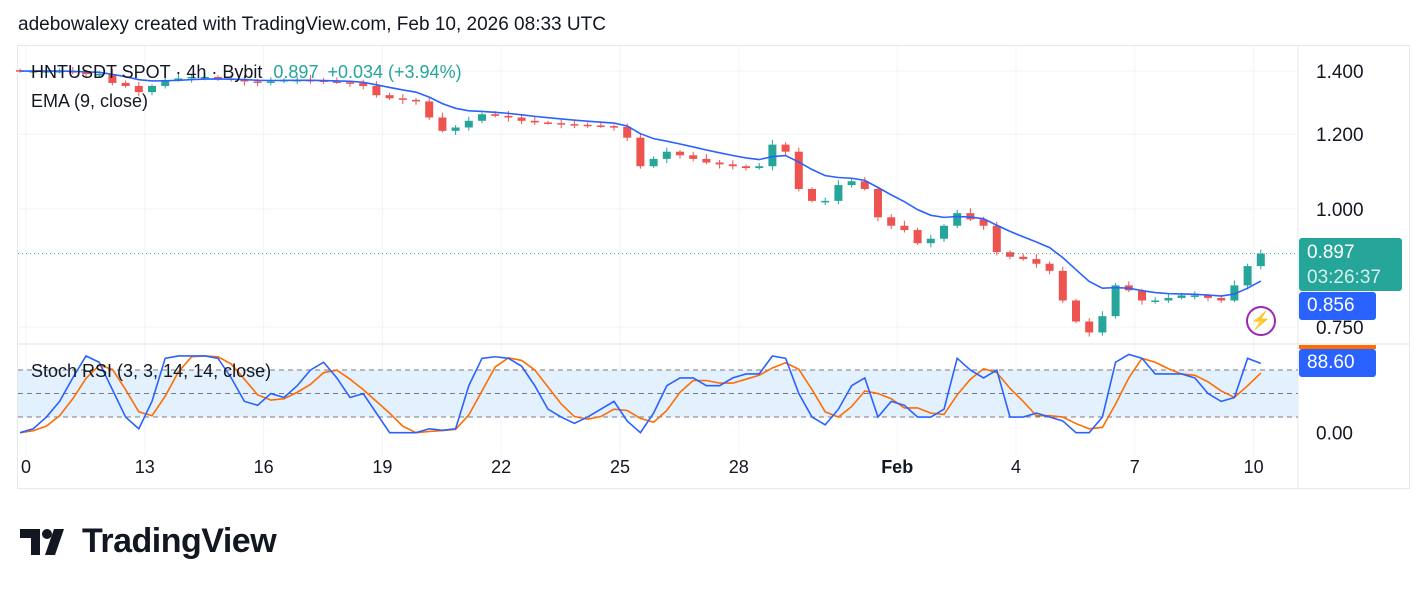  Describe the element at coordinates (1261, 321) in the screenshot. I see `lightning-alert-icon: ⚡` at that location.